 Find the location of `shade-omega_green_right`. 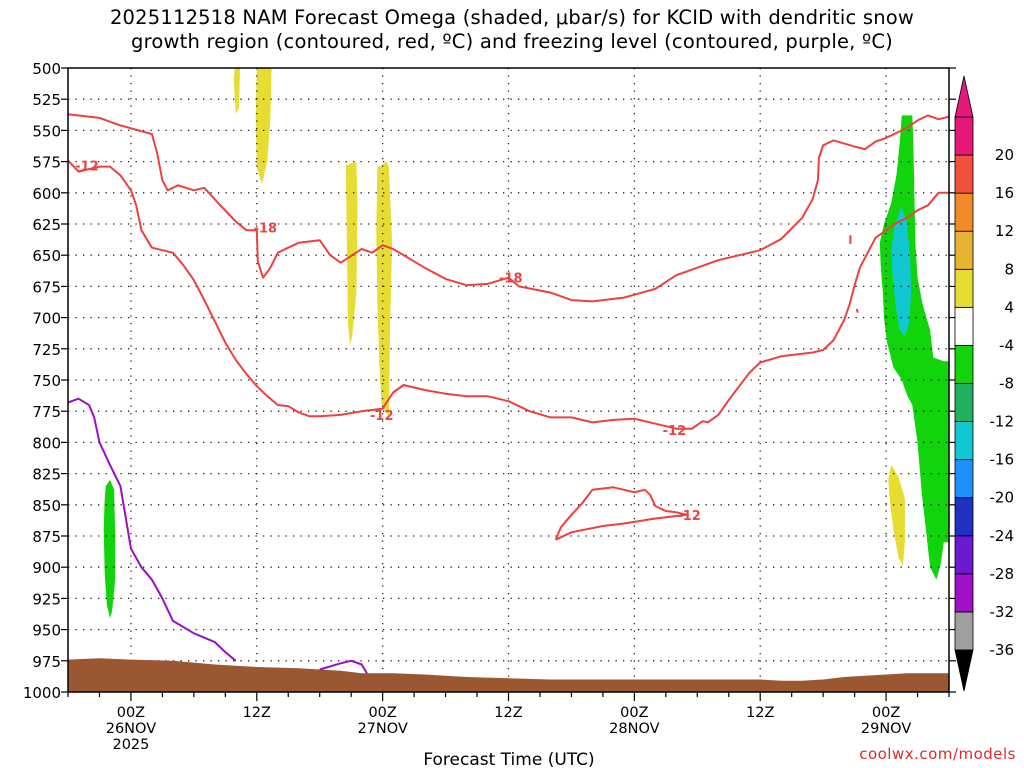

shade-omega_green_right is located at coordinates (914, 347).